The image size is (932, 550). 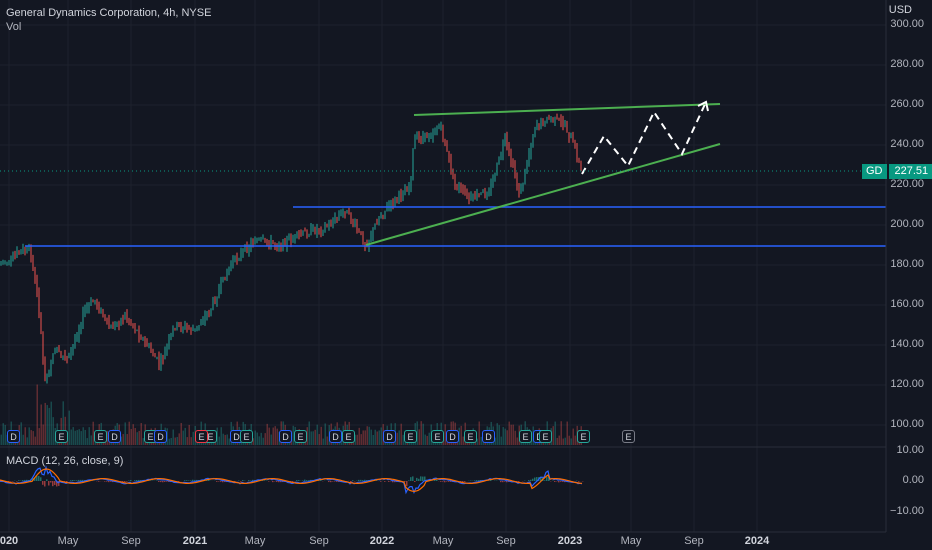 I want to click on price-tick: 220.00, so click(x=907, y=184).